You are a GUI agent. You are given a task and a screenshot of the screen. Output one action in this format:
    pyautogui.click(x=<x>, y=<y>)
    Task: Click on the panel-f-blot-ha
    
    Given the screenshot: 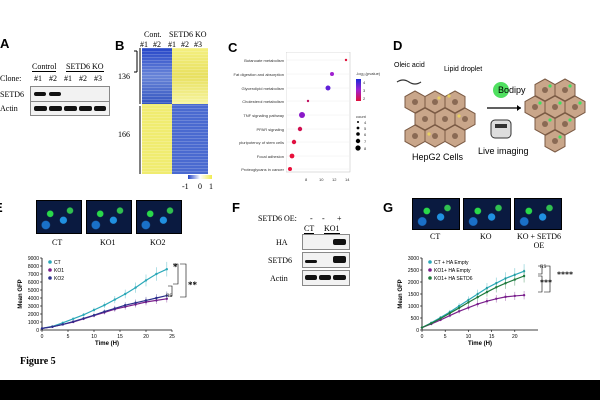 What is the action you would take?
    pyautogui.click(x=326, y=242)
    